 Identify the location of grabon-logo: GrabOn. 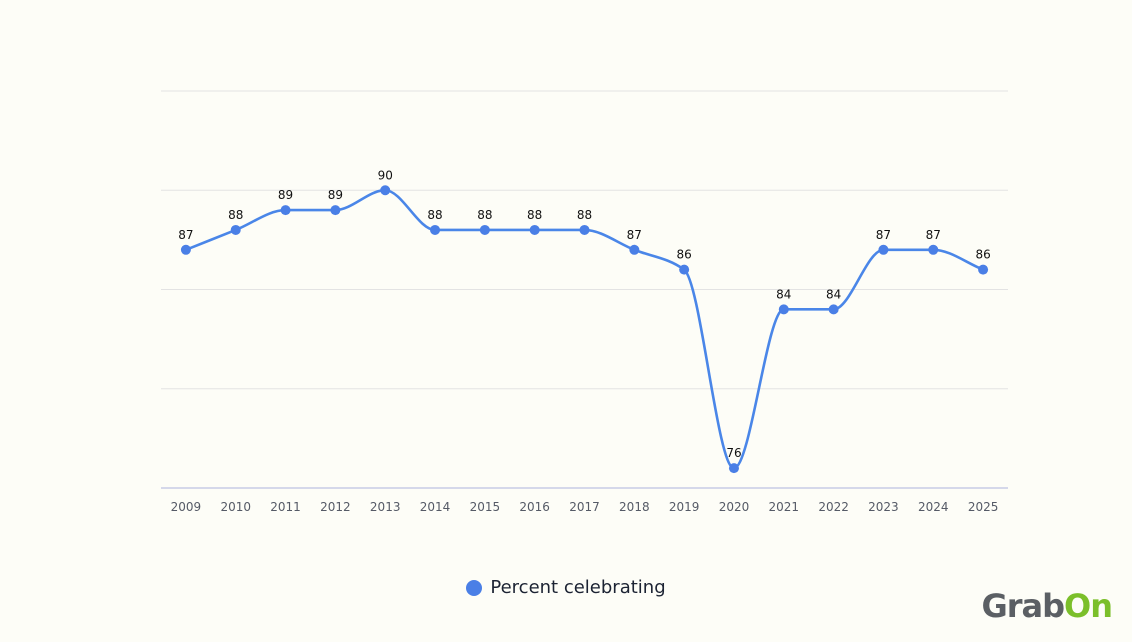
(1047, 606).